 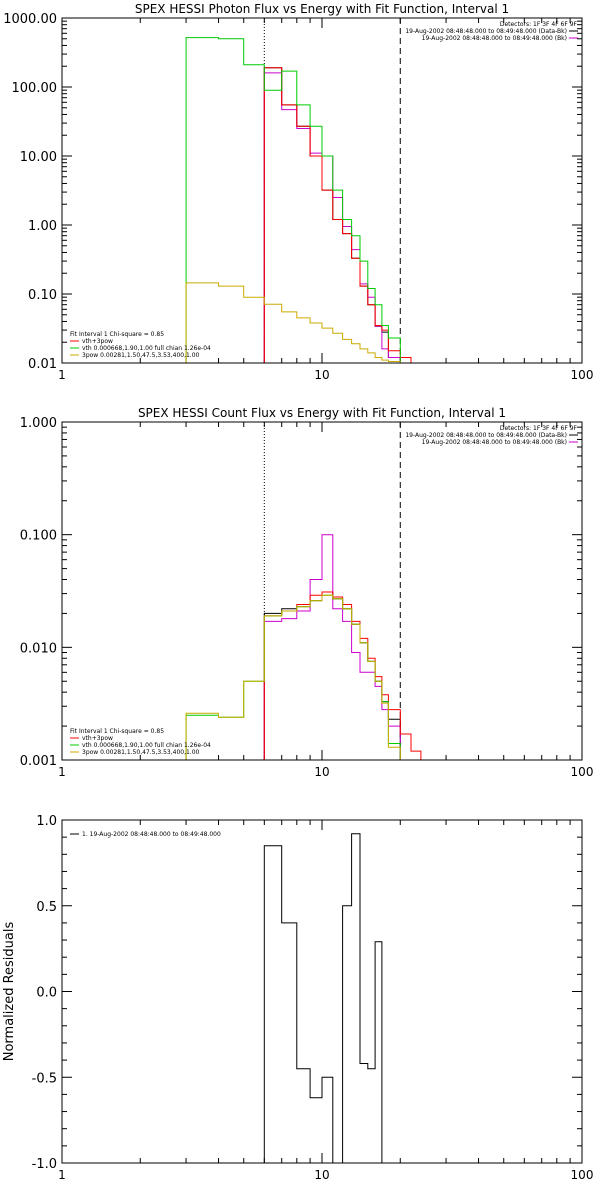 What do you see at coordinates (38, 157) in the screenshot?
I see `y-tick-label: 10.00` at bounding box center [38, 157].